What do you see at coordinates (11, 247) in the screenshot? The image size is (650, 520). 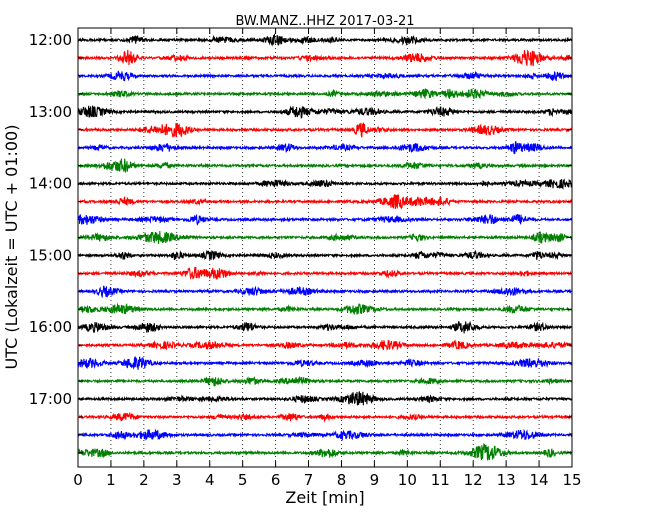 I see `y-axis-label: UTC (Lokalzeit = UTC + 01:00)` at bounding box center [11, 247].